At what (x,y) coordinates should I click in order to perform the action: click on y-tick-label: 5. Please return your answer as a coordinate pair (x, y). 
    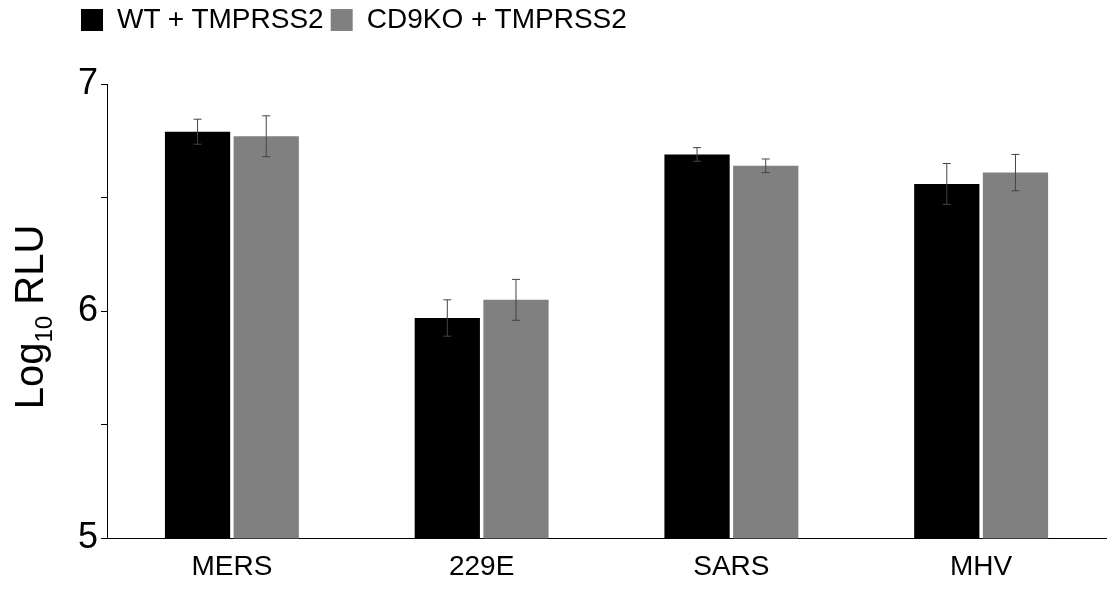
    Looking at the image, I should click on (88, 536).